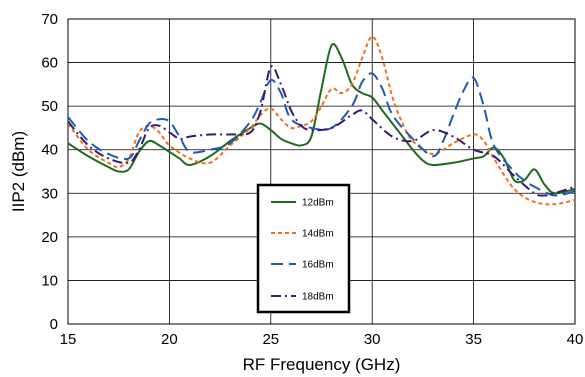 Image resolution: width=585 pixels, height=377 pixels. Describe the element at coordinates (318, 265) in the screenshot. I see `legend-label-16dBm: 16dBm` at that location.